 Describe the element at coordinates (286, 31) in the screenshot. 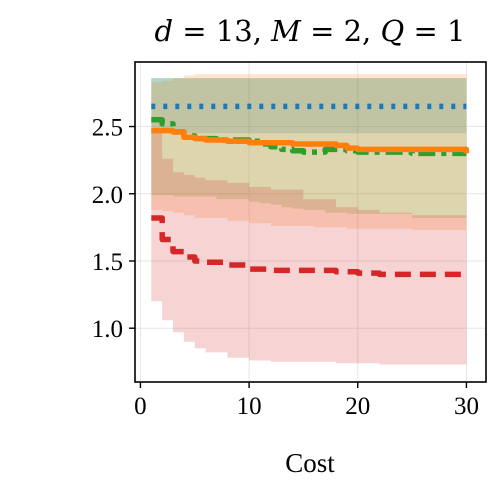

I see `title-part: M` at that location.